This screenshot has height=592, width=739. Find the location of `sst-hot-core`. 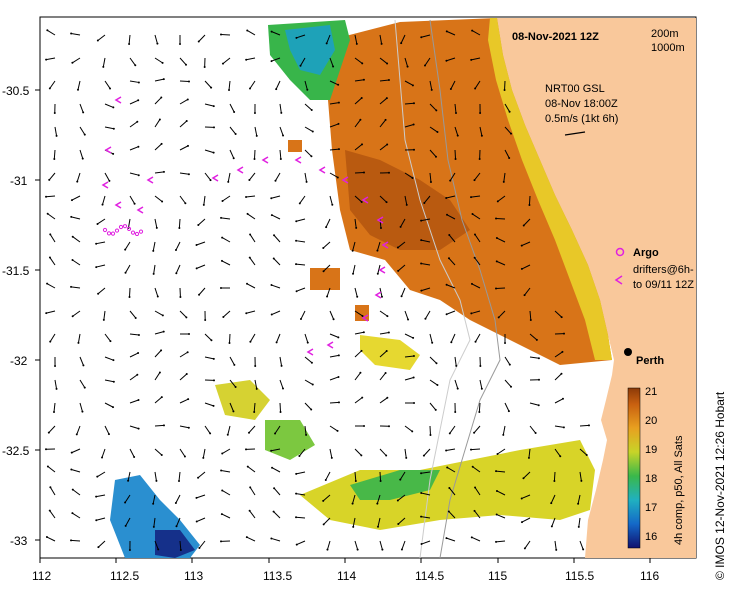

sst-hot-core is located at coordinates (407, 200).